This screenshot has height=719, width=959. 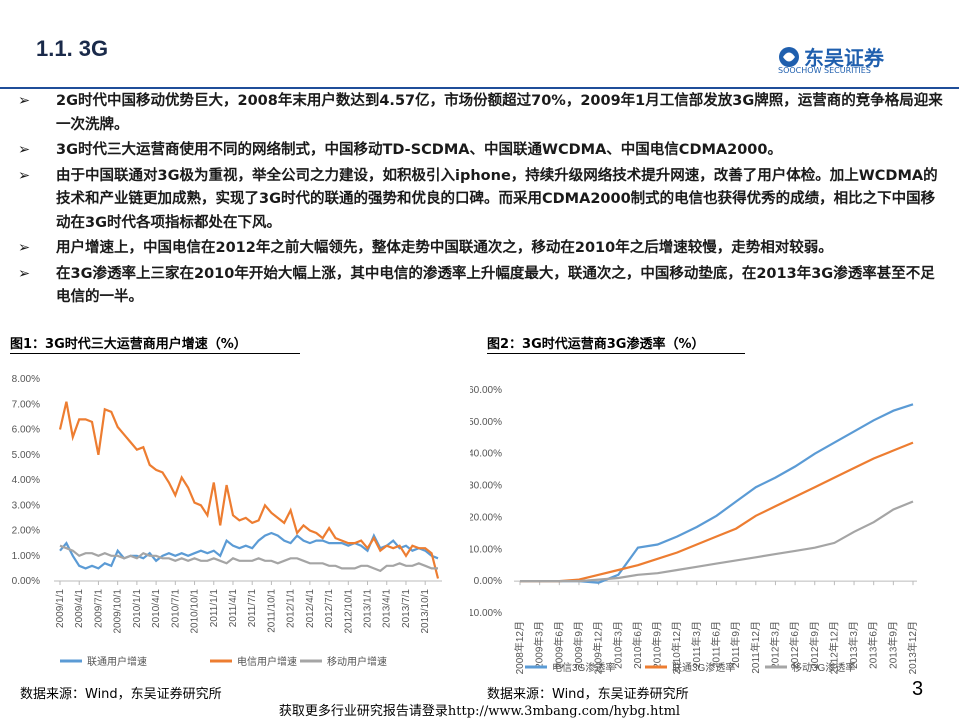 I want to click on x-tick-label: 2010/4/1, so click(x=156, y=608).